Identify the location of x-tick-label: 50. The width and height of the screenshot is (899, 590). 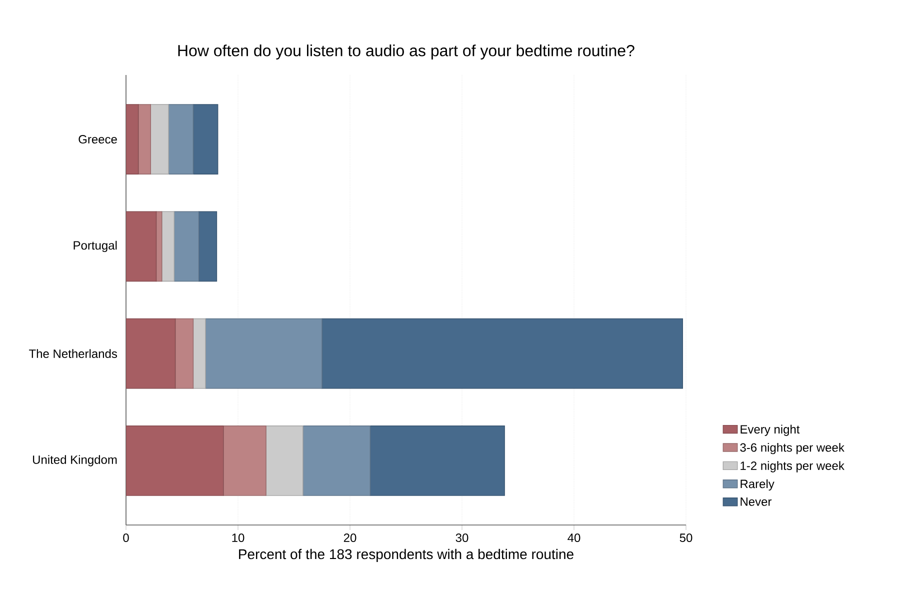
(686, 538).